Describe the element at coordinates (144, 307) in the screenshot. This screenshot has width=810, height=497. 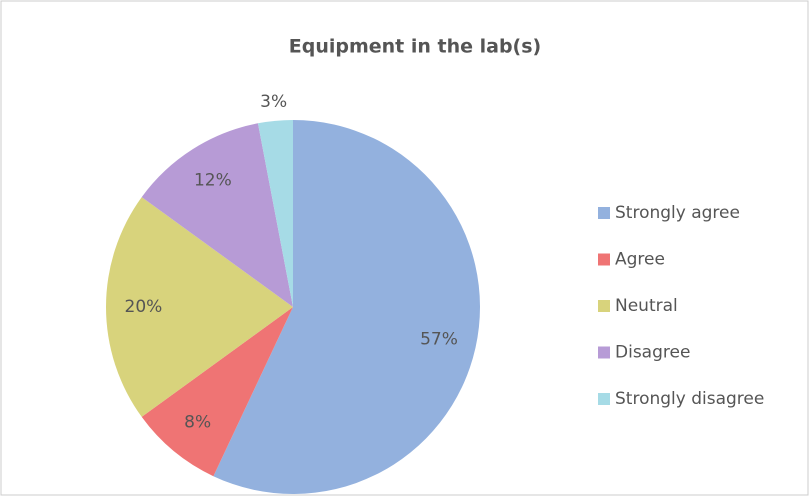
I see `data-label: 20%` at that location.